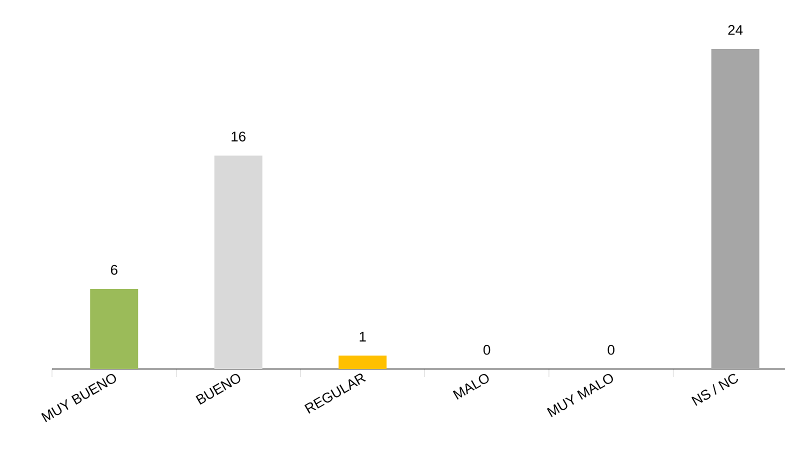 Image resolution: width=785 pixels, height=474 pixels. I want to click on data-label: 24, so click(735, 30).